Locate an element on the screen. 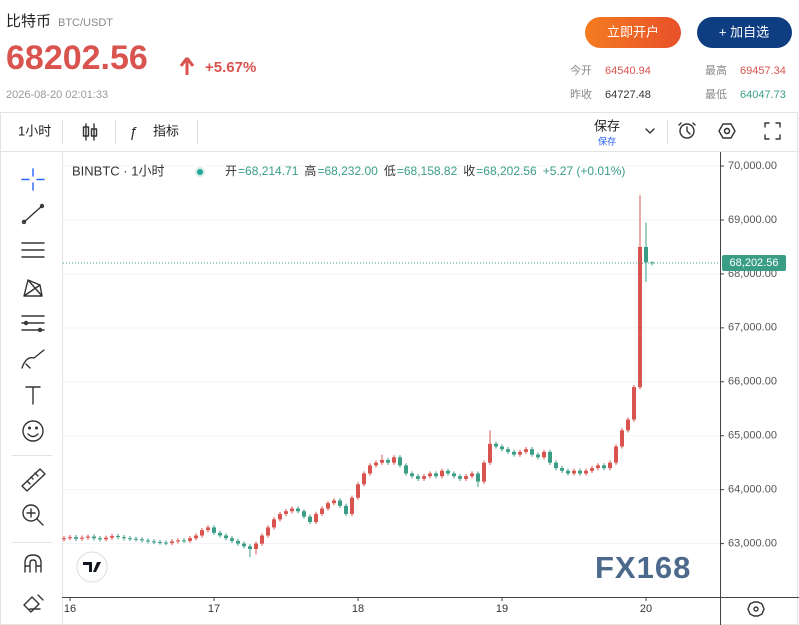  save: 保存 is located at coordinates (607, 125).